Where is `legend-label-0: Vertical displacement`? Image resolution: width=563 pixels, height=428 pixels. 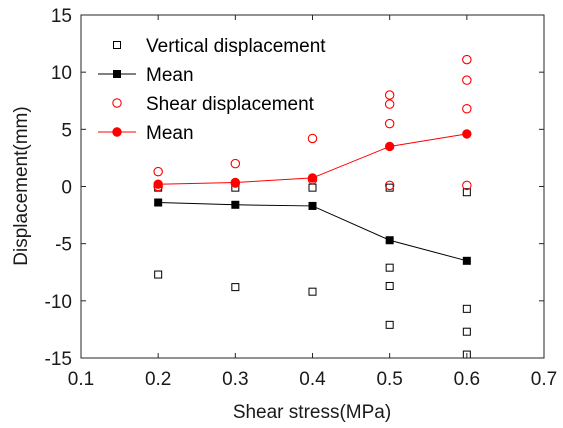
legend-label-0: Vertical displacement is located at coordinates (236, 46).